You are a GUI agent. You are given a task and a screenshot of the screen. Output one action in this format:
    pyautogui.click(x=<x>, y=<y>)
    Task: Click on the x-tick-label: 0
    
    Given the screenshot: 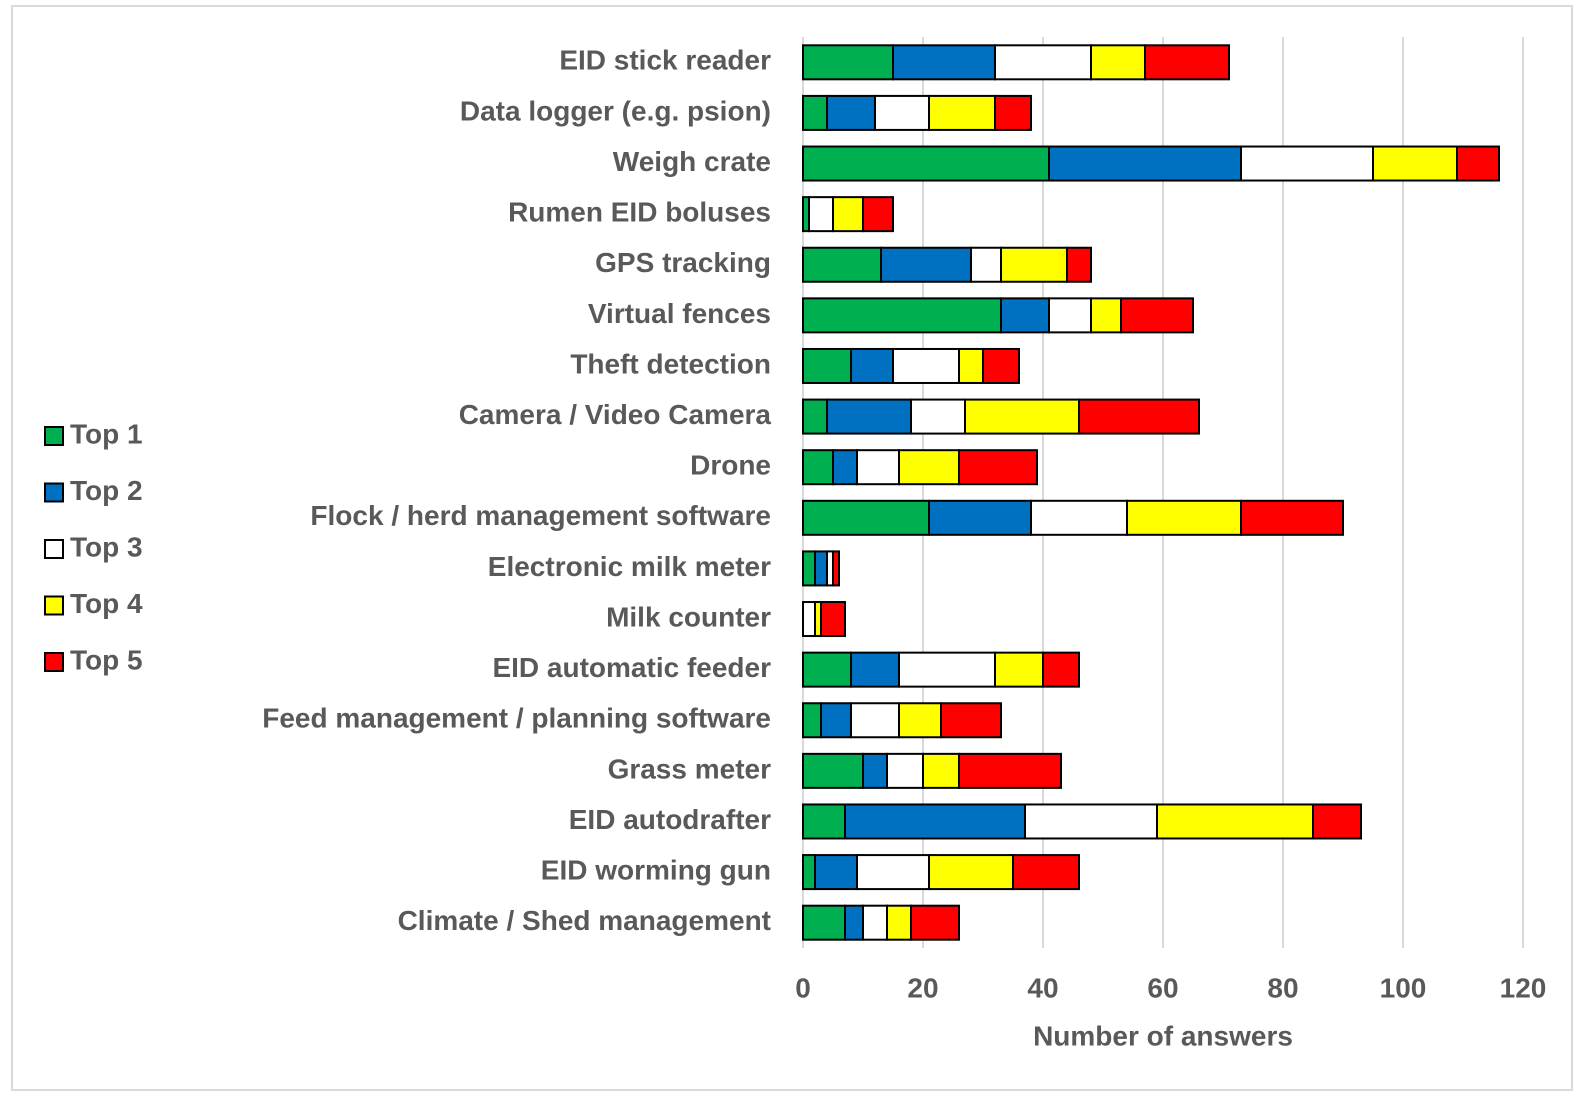 What is the action you would take?
    pyautogui.click(x=803, y=987)
    